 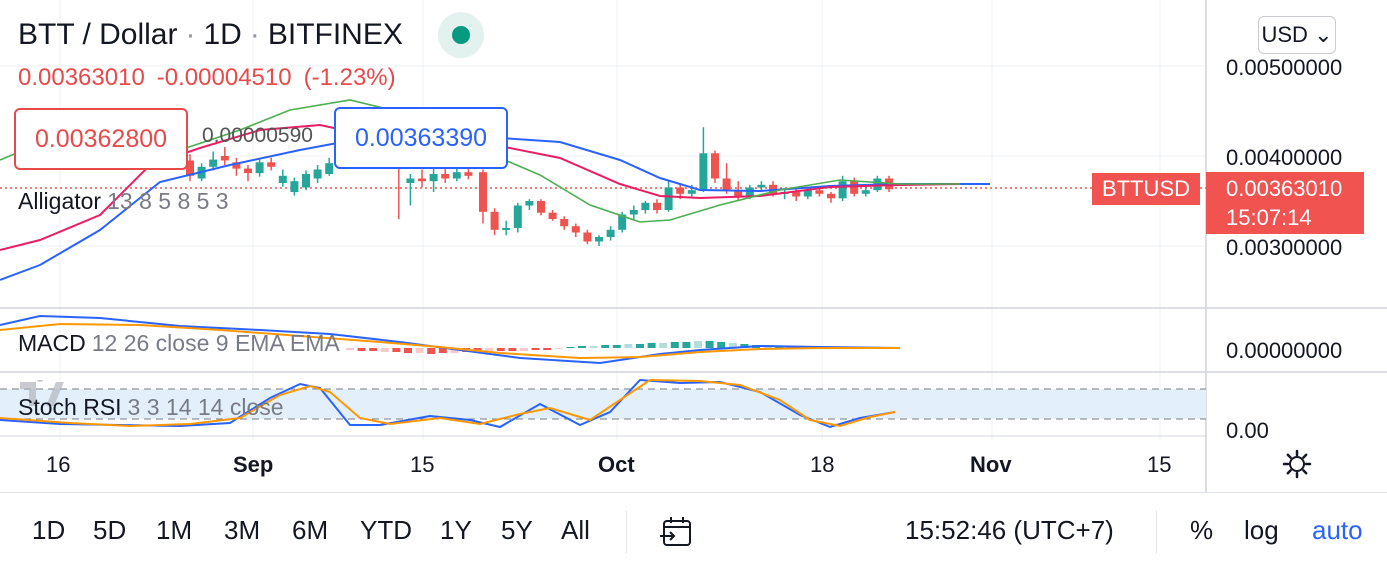 What do you see at coordinates (626, 532) in the screenshot?
I see `toolbar-divider` at bounding box center [626, 532].